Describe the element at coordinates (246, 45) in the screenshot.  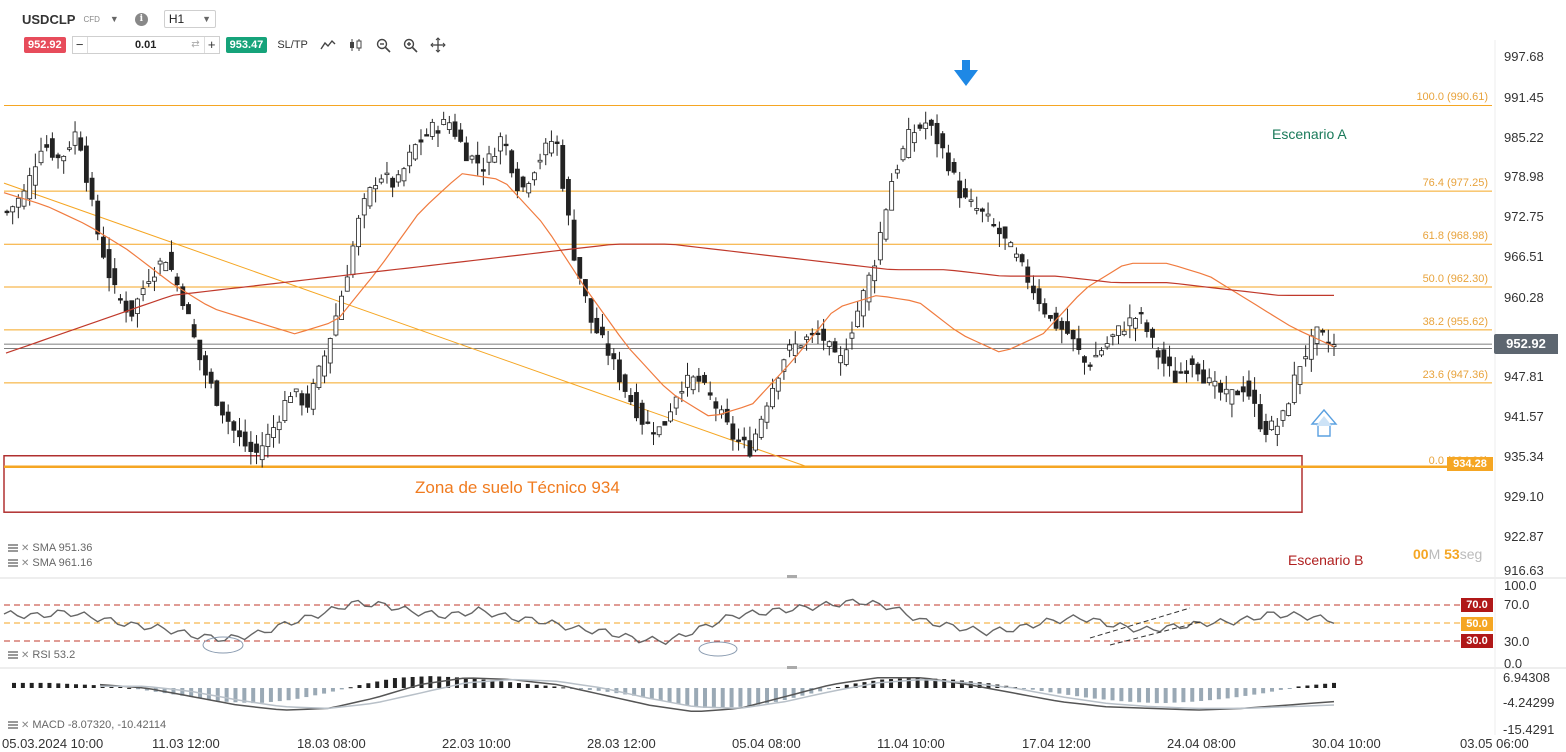
I see `buy-button: 953.47` at that location.